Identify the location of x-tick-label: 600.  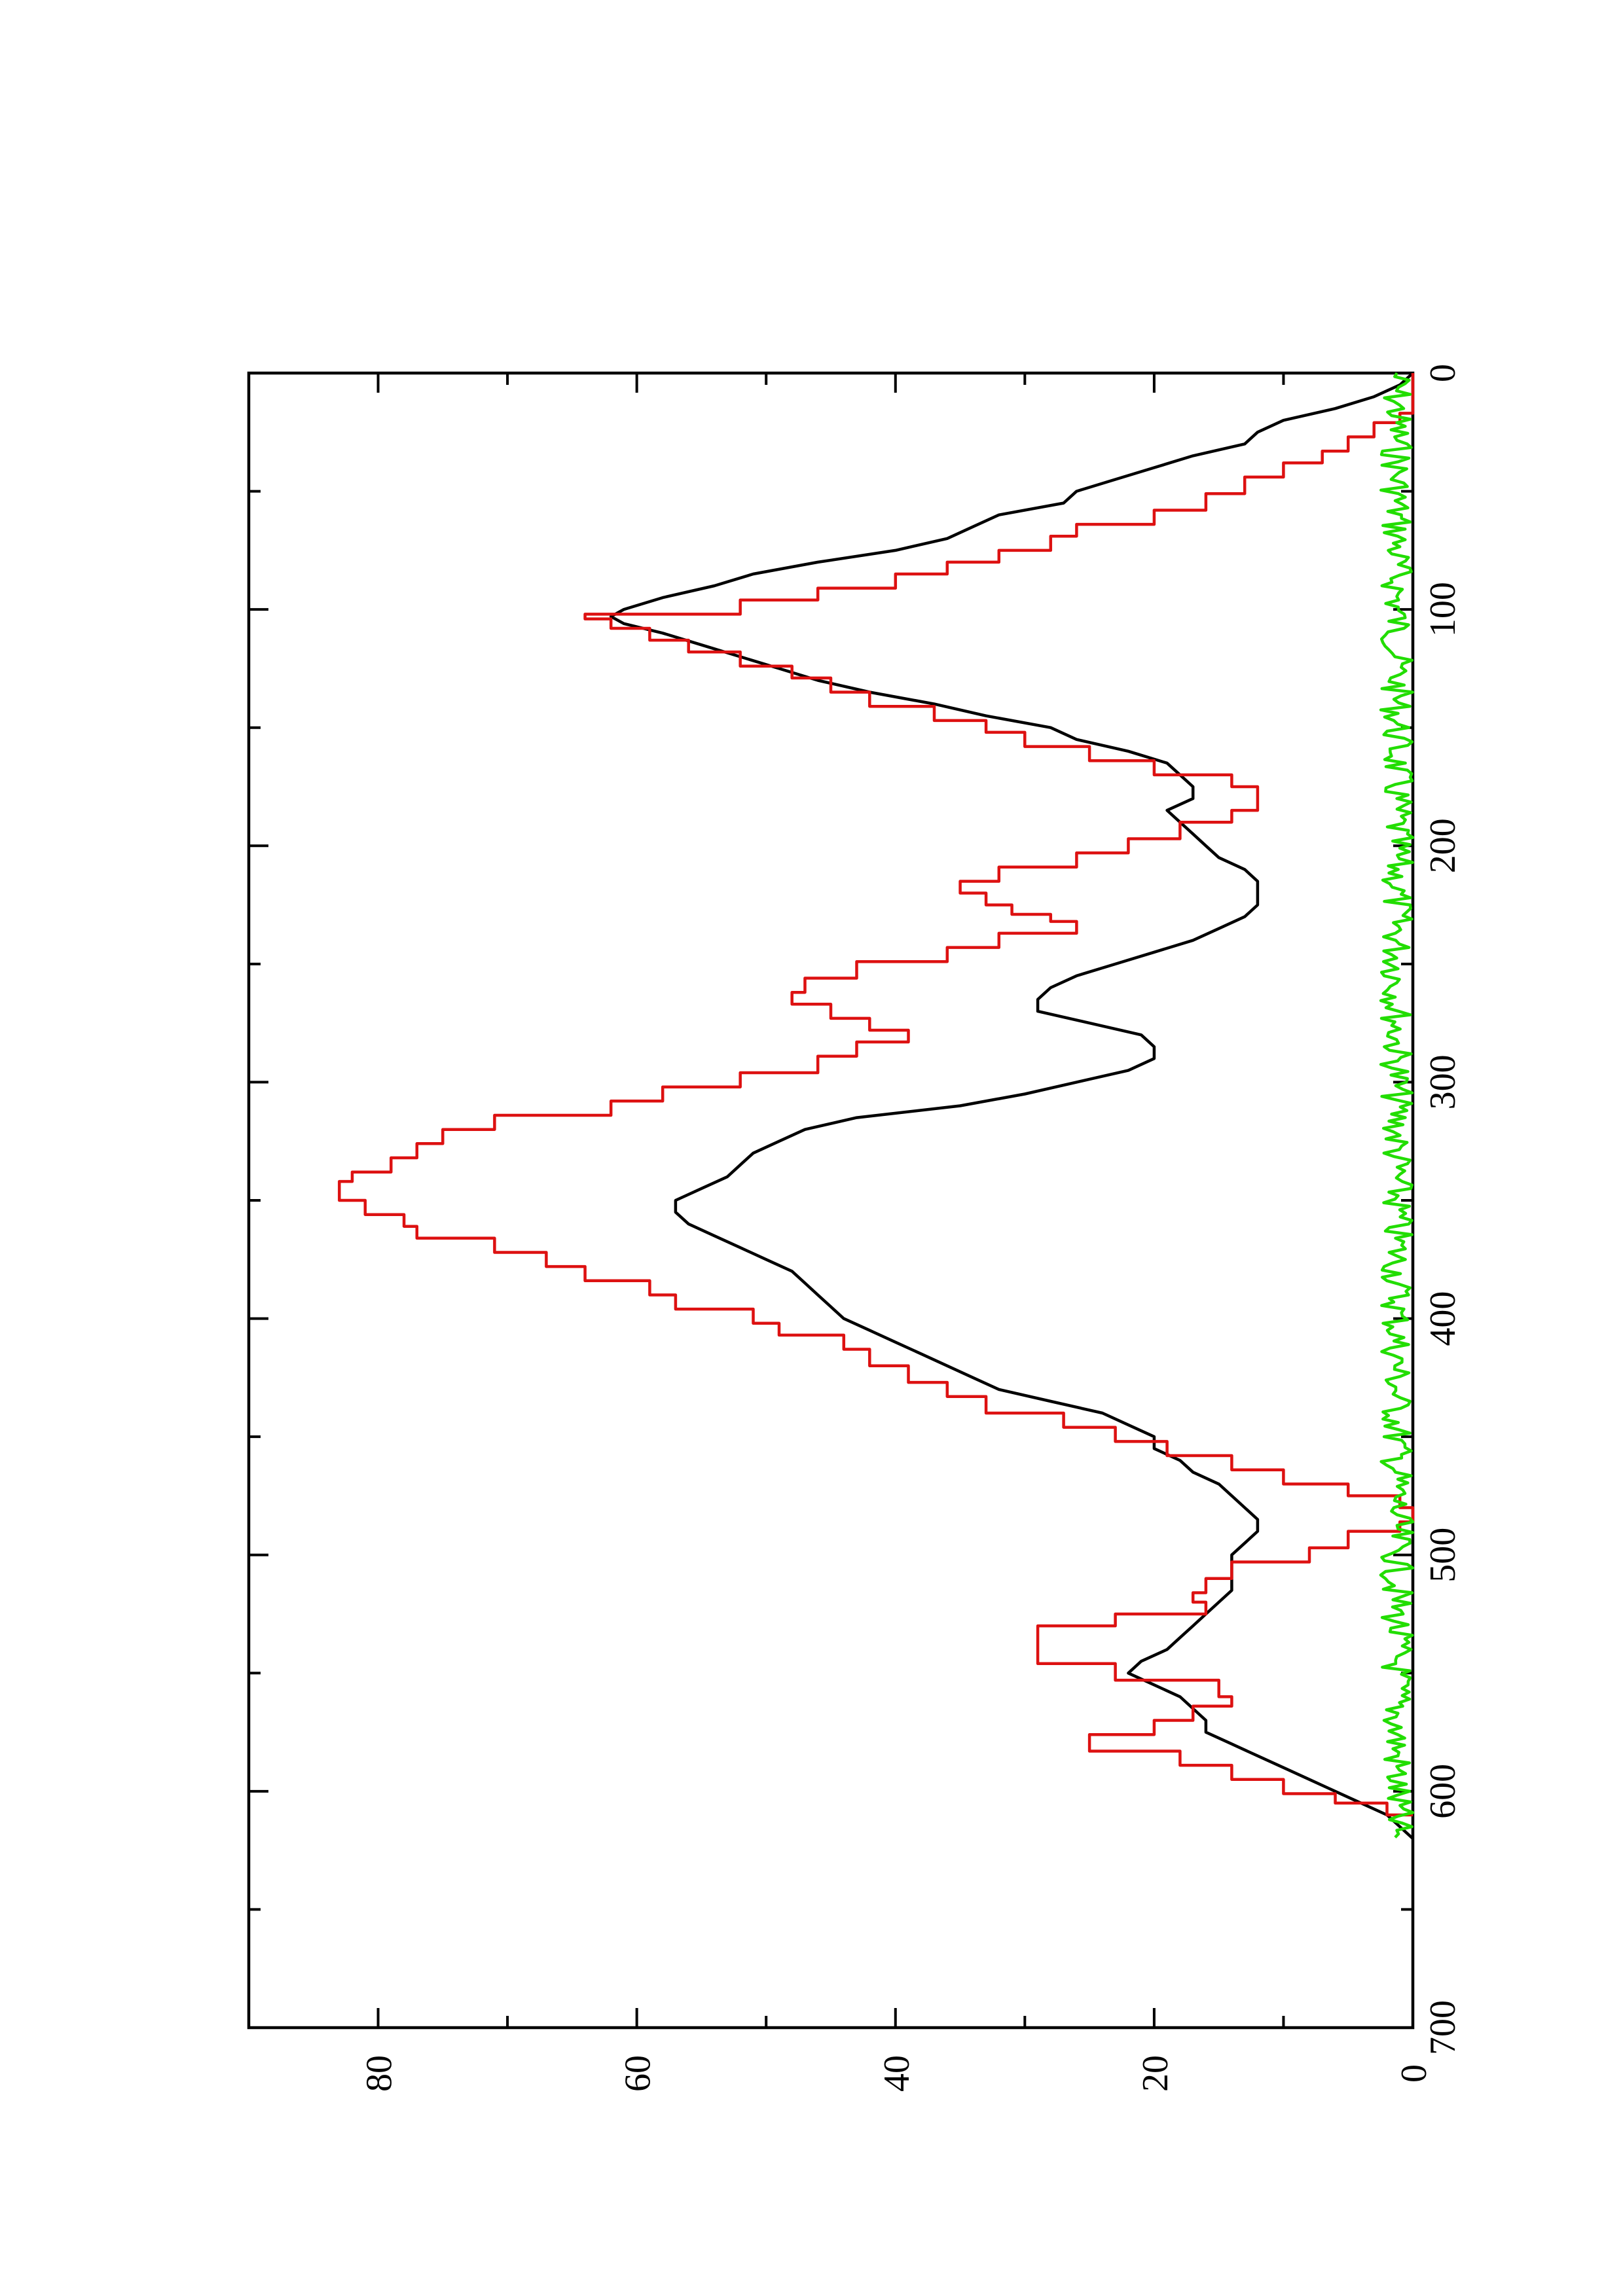
(1443, 1791).